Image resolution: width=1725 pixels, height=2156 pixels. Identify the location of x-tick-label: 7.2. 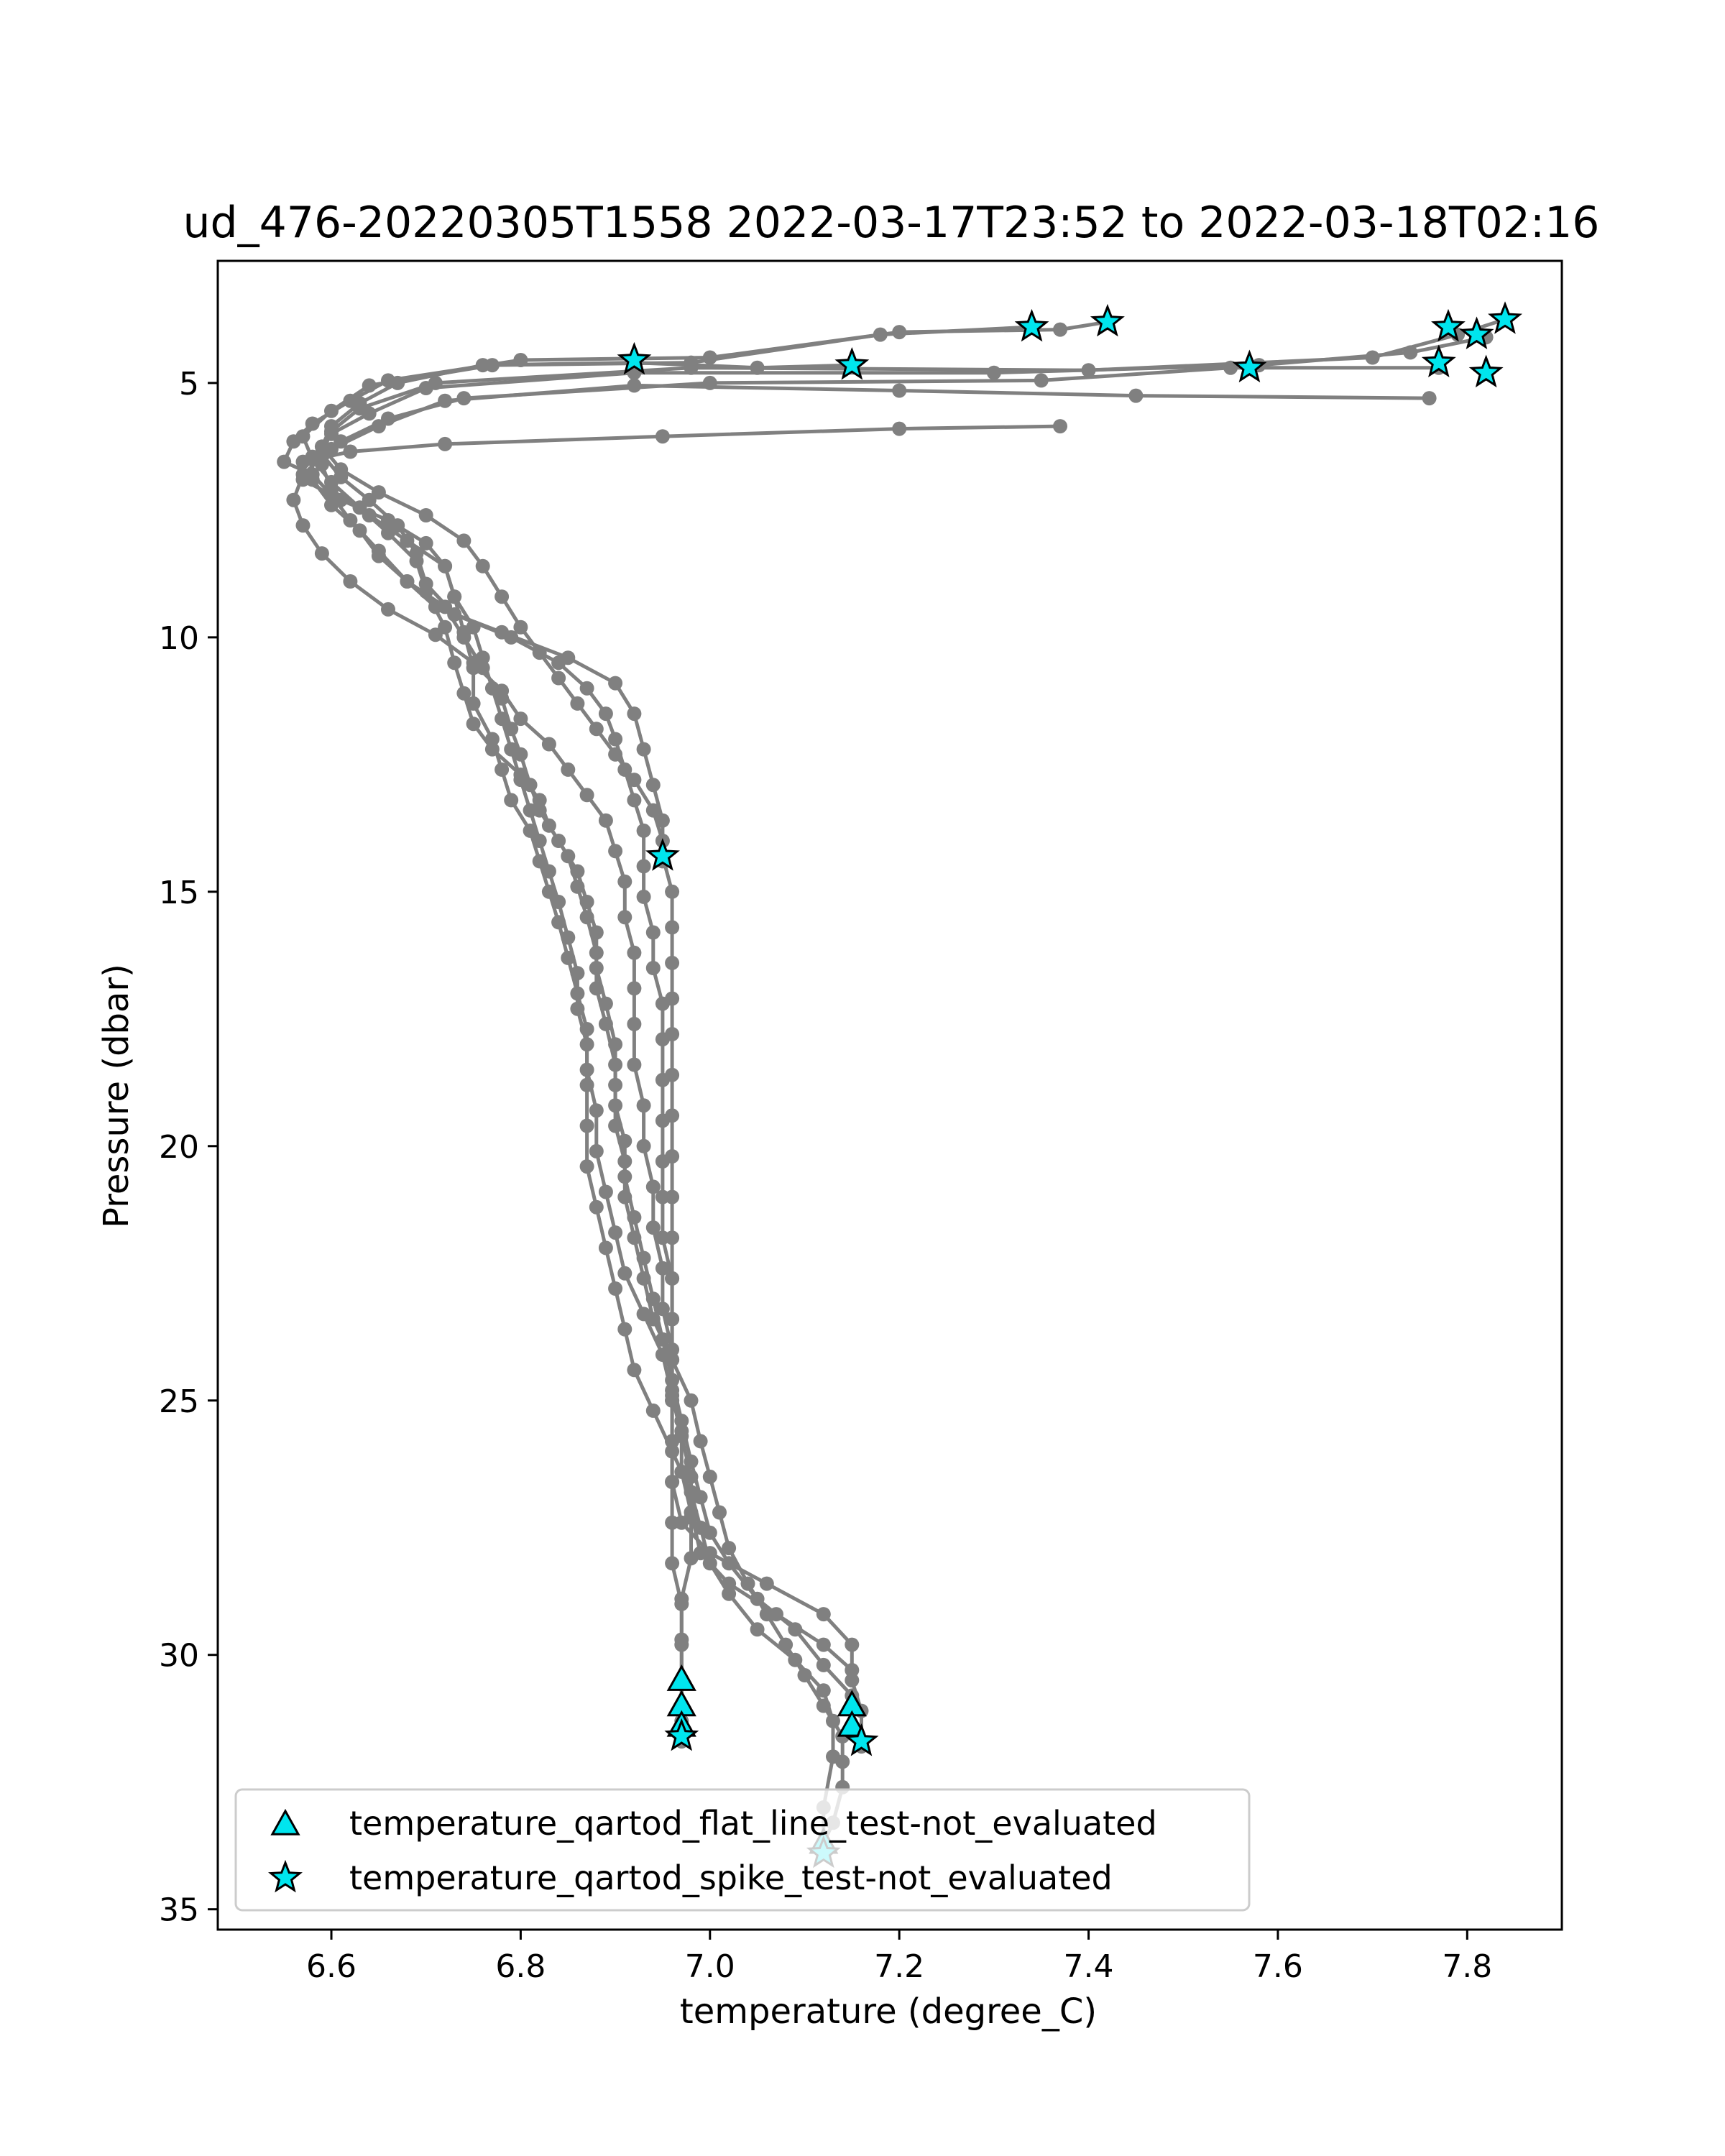
(899, 1966).